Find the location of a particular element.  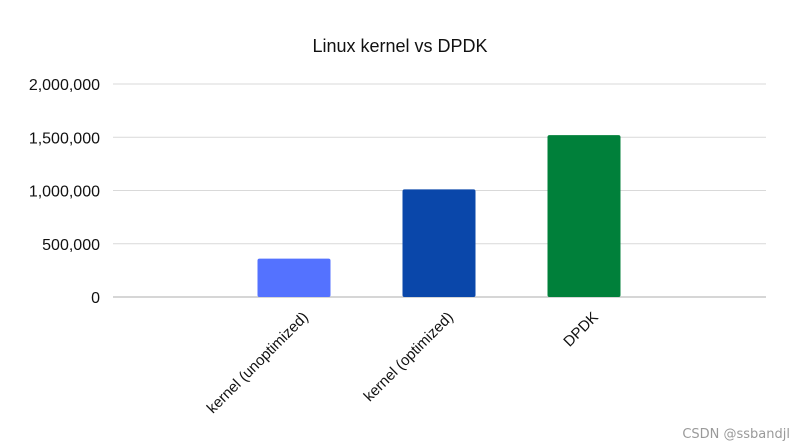

chart-title: Linux kernel vs DPDK is located at coordinates (399, 46).